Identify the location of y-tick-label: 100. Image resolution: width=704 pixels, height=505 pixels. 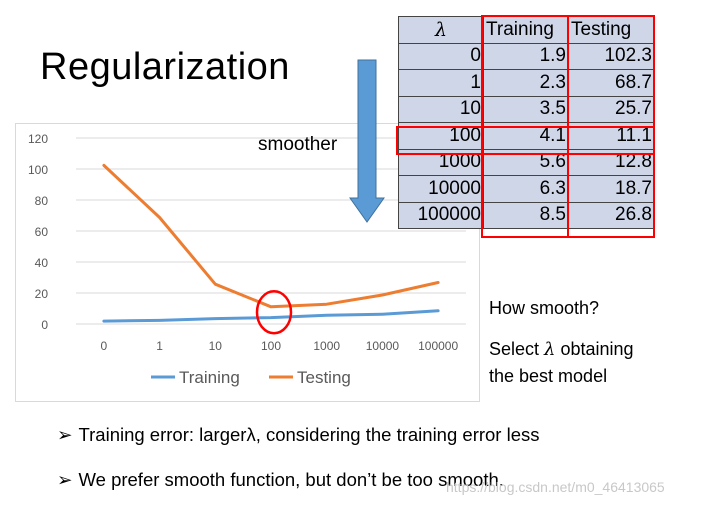
(38, 170).